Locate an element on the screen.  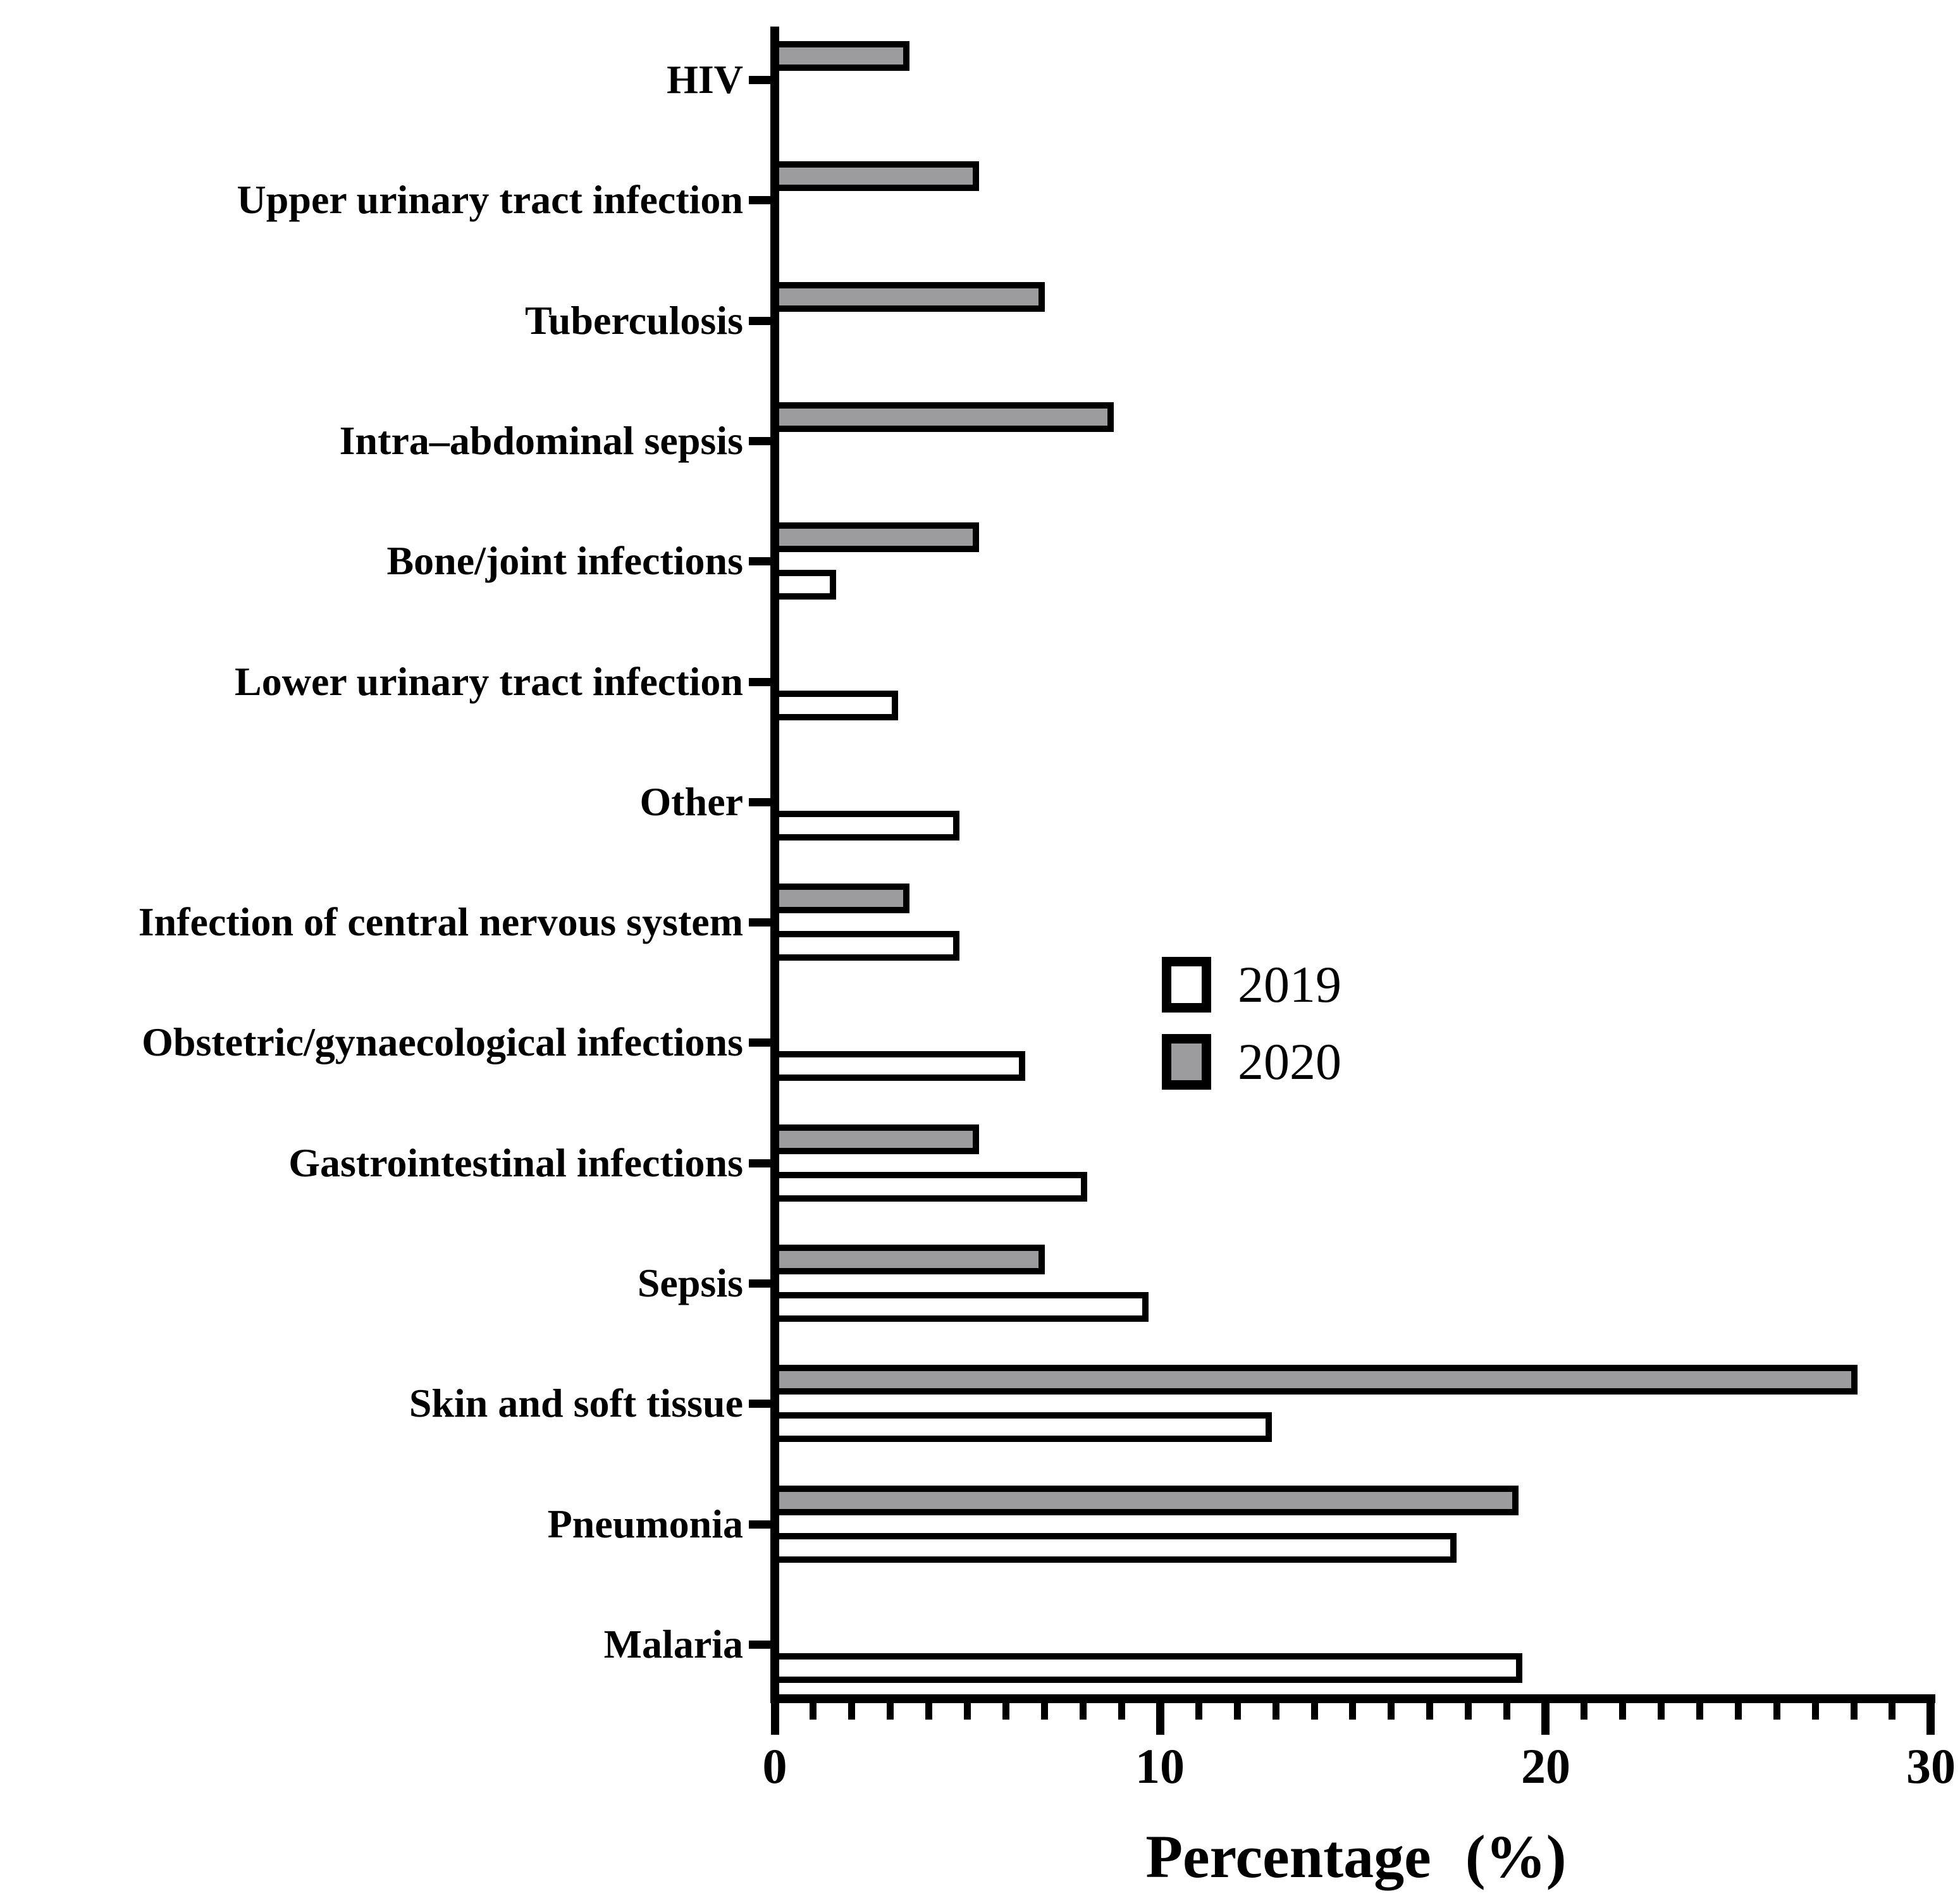
category-label: HIV is located at coordinates (705, 79).